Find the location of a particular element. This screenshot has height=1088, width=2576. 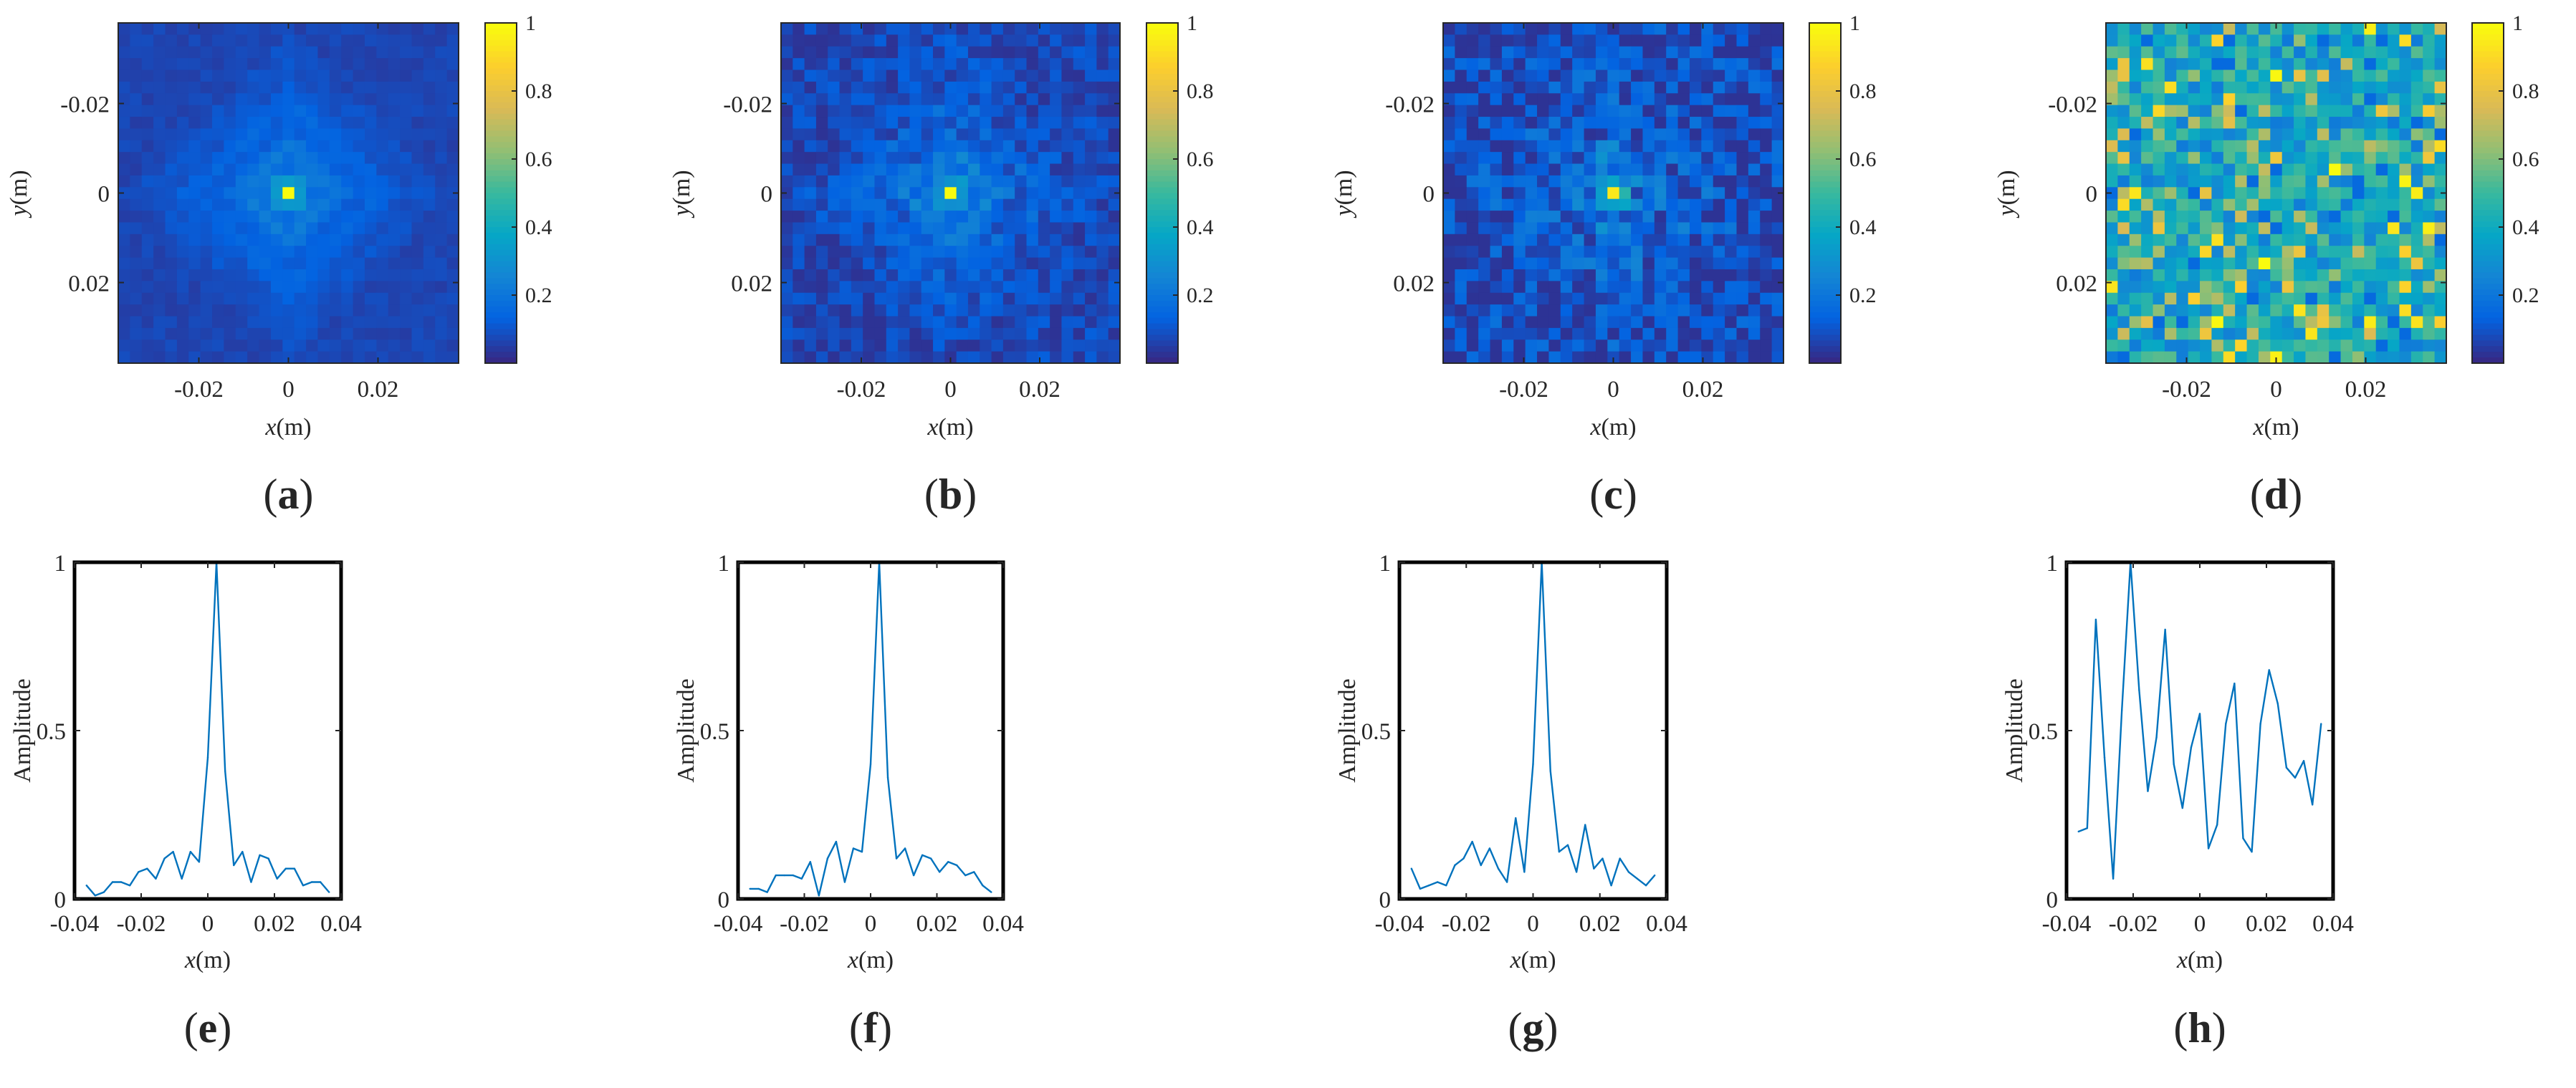

panel-label-open-paren: ( is located at coordinates (1596, 494).